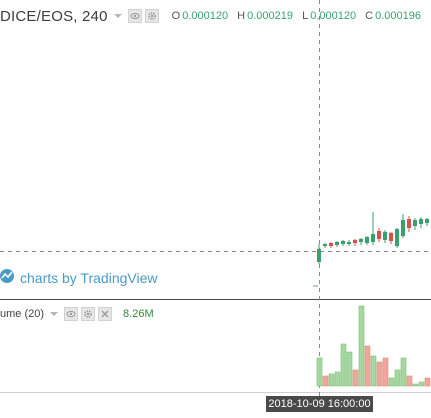  I want to click on candles-group, so click(373, 238).